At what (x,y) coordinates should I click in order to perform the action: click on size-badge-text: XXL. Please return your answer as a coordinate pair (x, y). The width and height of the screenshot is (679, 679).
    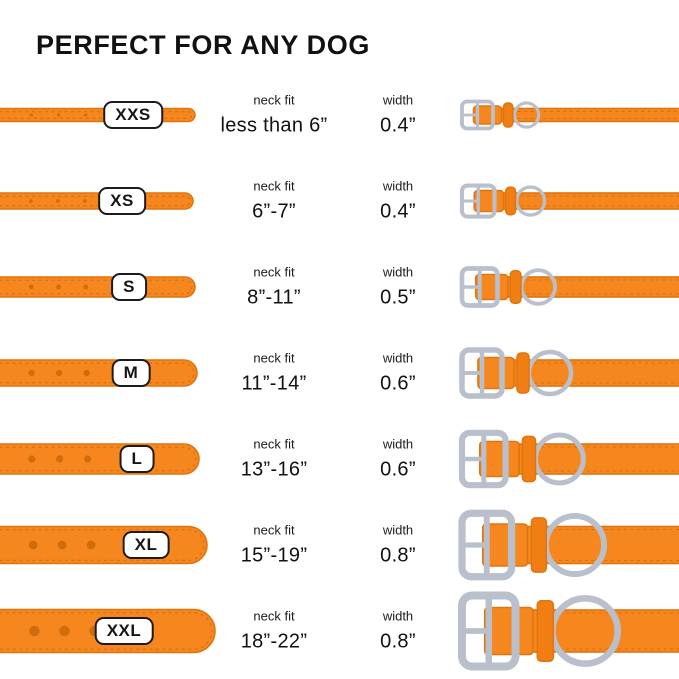
    Looking at the image, I should click on (124, 630).